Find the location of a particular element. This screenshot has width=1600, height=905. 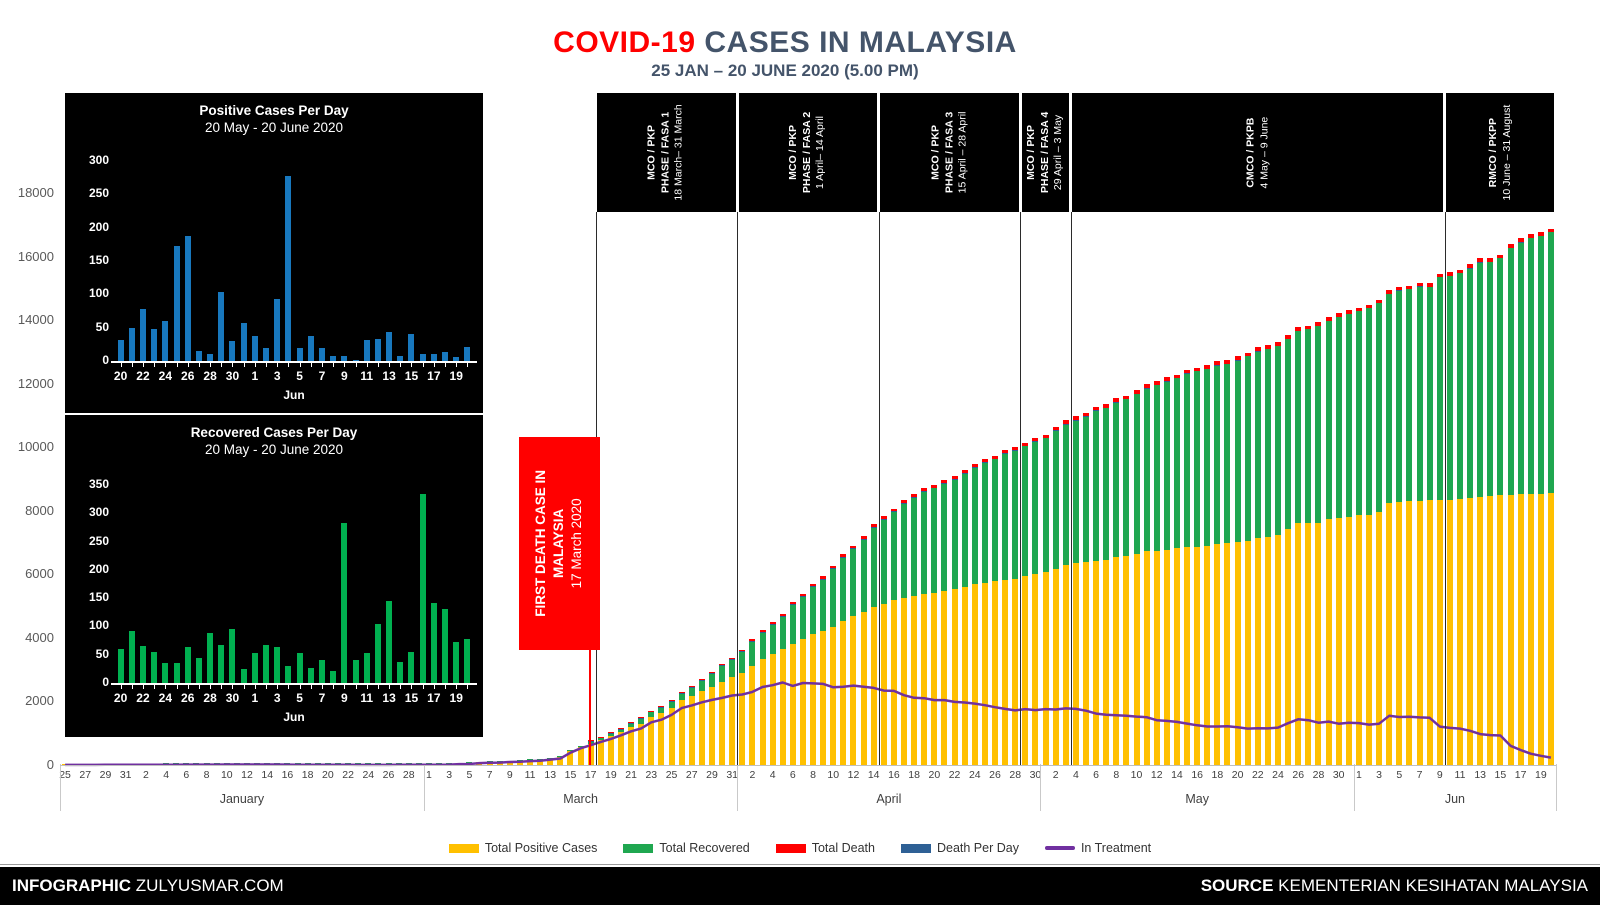

phase-box-4: MCO / PKP PHASE / FASA 4 29 April – 3 May is located at coordinates (1045, 152).